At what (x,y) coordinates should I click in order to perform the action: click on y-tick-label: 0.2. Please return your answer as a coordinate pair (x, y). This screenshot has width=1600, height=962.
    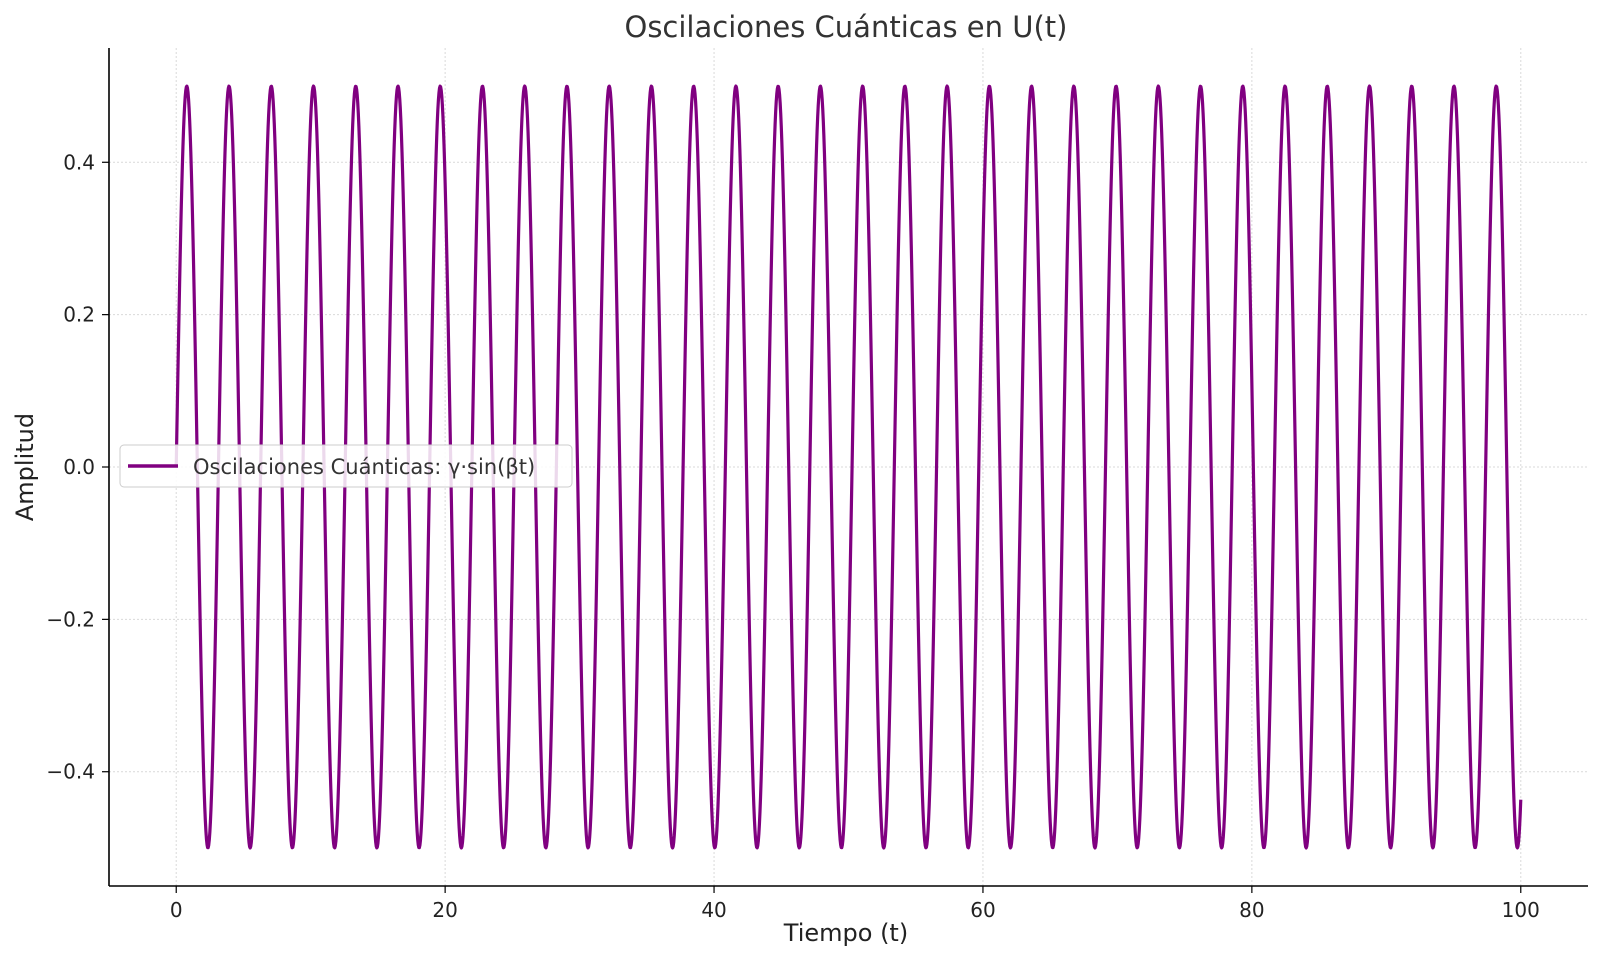
    Looking at the image, I should click on (79, 315).